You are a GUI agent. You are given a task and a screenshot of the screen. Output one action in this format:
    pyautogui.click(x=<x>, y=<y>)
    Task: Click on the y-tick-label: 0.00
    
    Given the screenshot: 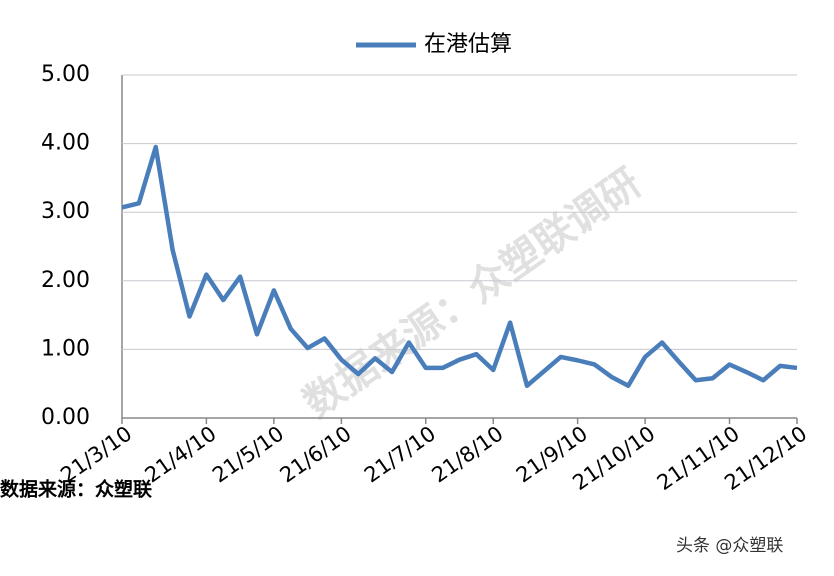 What is the action you would take?
    pyautogui.click(x=65, y=417)
    